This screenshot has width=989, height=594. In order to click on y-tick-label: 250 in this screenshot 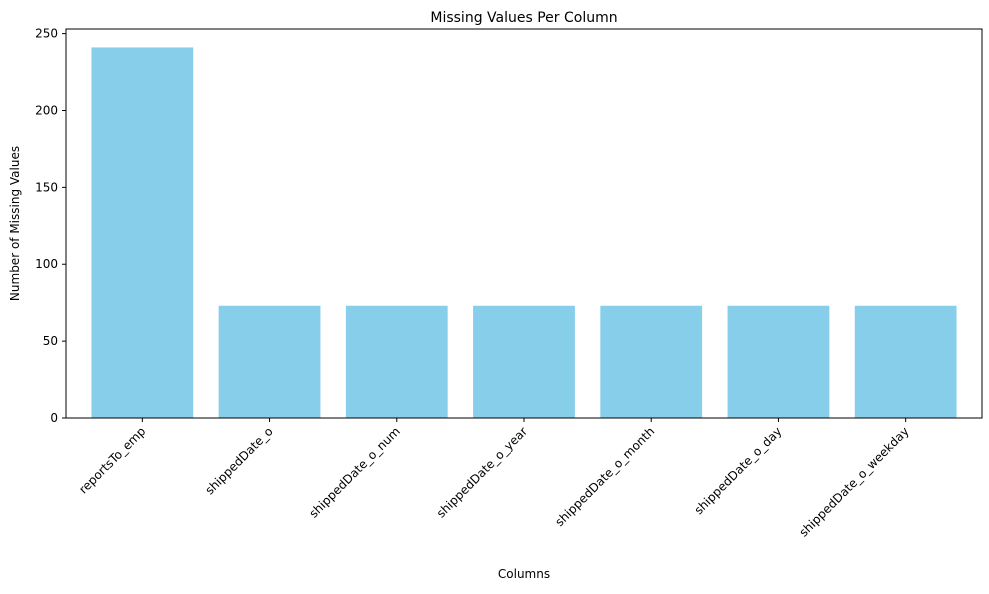, I will do `click(46, 34)`.